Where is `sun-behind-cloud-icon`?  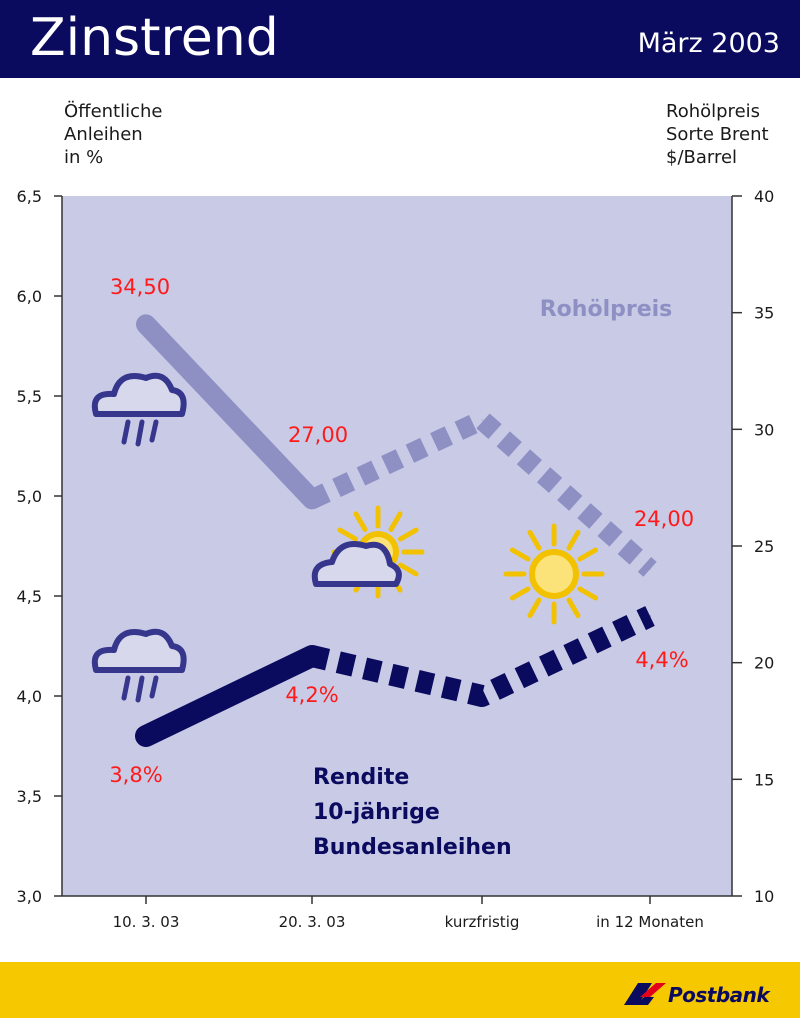 sun-behind-cloud-icon is located at coordinates (356, 564).